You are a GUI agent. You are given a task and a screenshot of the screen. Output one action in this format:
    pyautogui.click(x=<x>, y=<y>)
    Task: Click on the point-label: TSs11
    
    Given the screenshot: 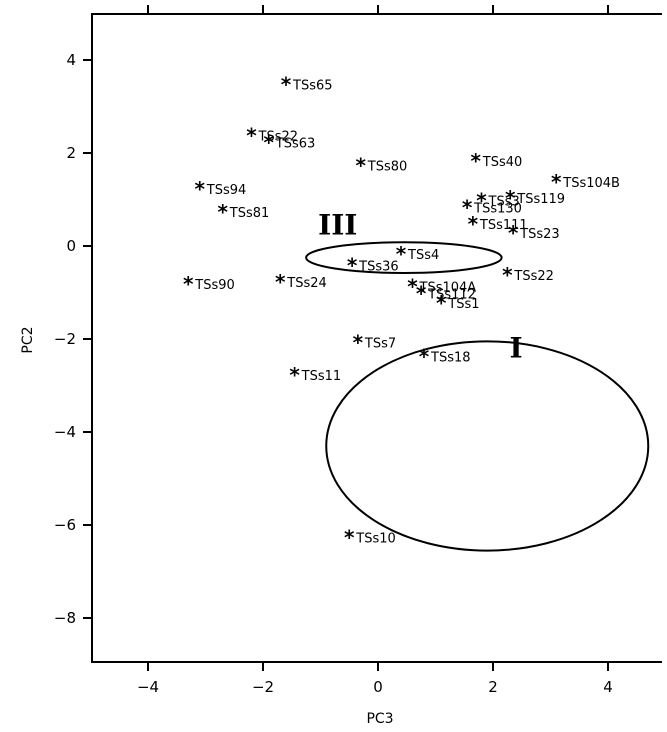 What is the action you would take?
    pyautogui.click(x=321, y=376)
    